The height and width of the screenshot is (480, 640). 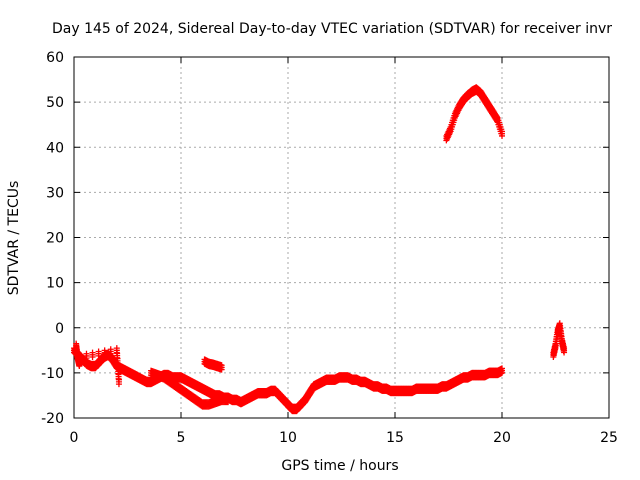 What do you see at coordinates (181, 438) in the screenshot?
I see `x-tick-label: 5` at bounding box center [181, 438].